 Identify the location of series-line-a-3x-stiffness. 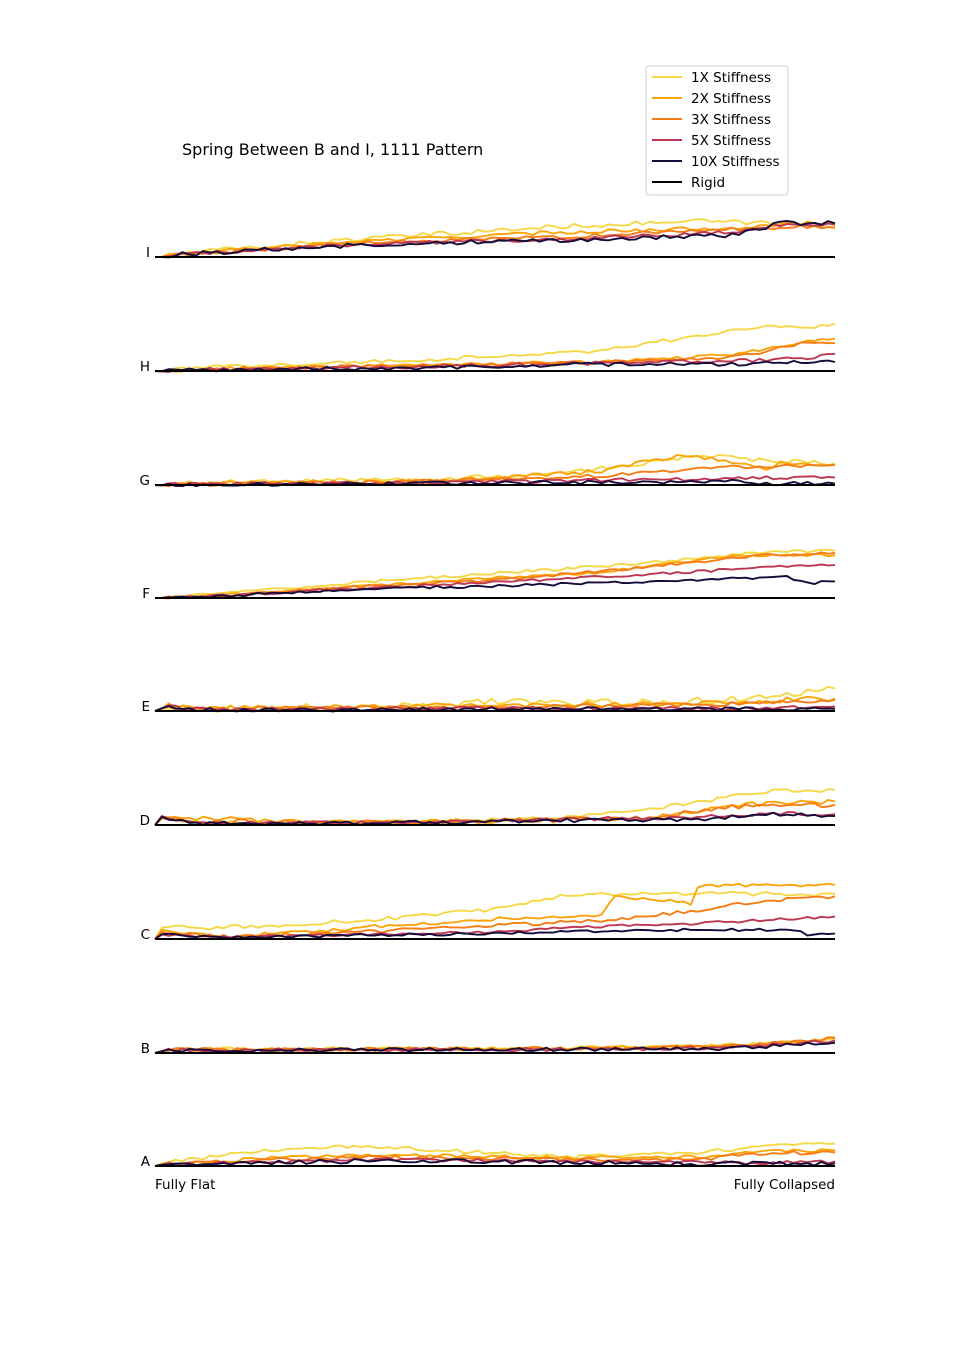
(495, 1158).